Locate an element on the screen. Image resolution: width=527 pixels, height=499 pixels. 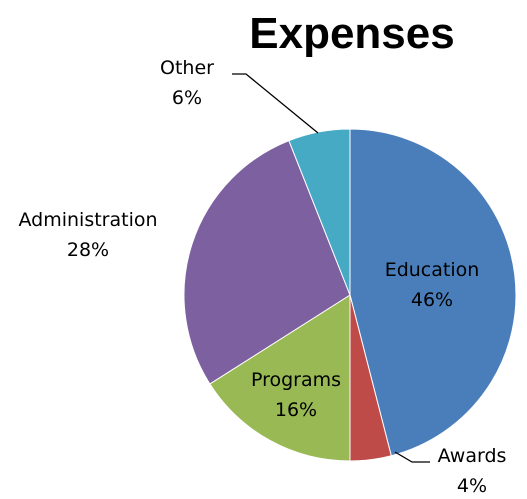
pie-slice-programs is located at coordinates (280, 378).